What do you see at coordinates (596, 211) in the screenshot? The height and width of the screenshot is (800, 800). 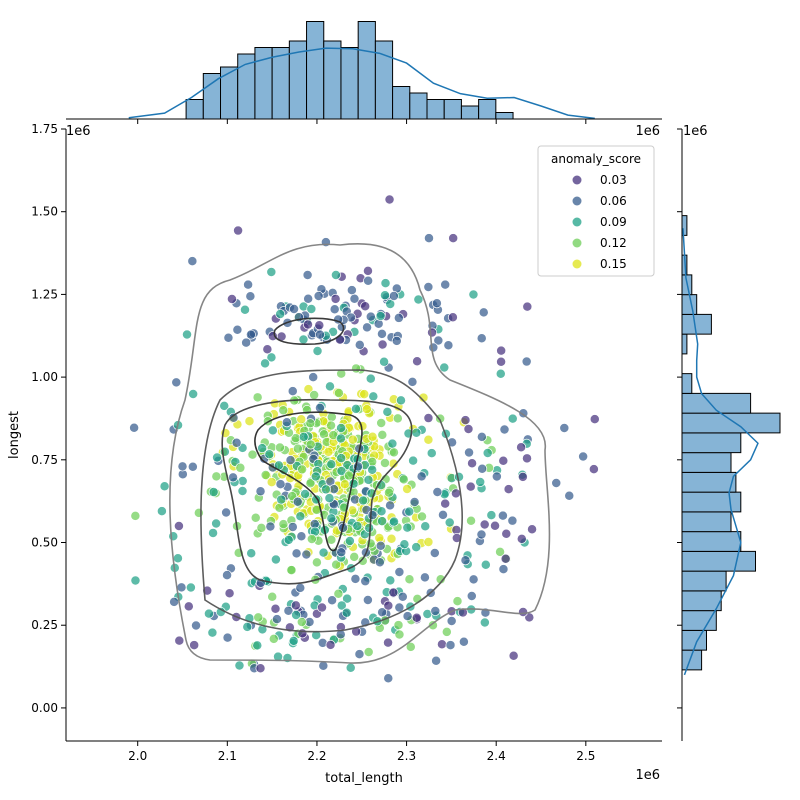 I see `legend-frame` at bounding box center [596, 211].